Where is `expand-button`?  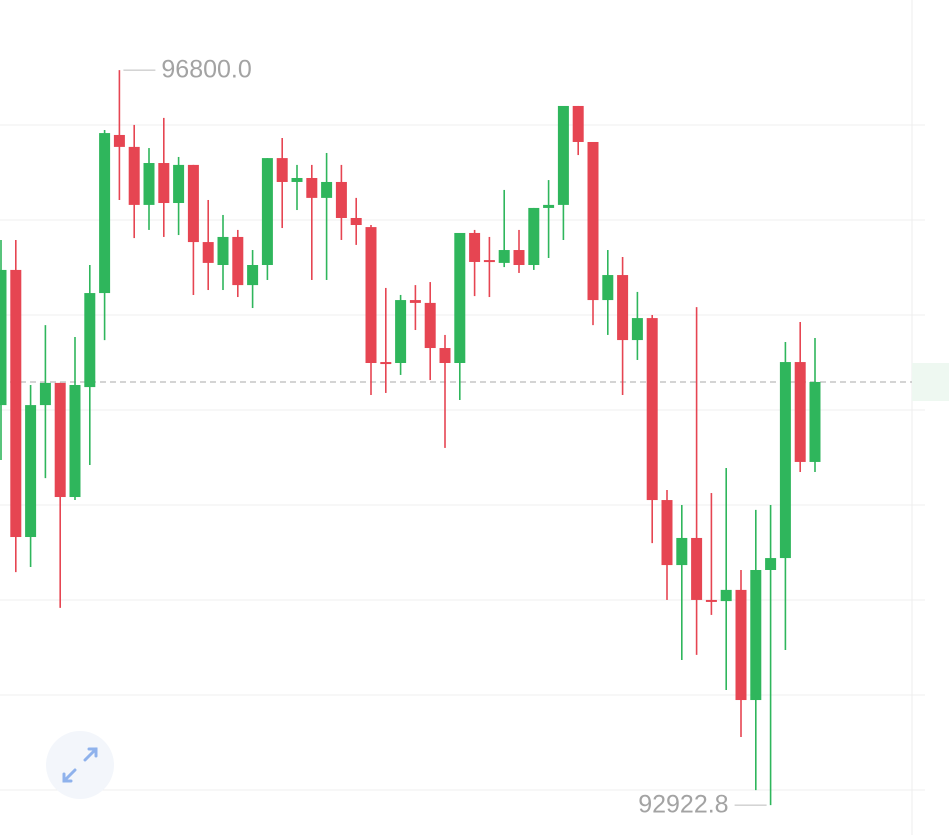
expand-button is located at coordinates (80, 765).